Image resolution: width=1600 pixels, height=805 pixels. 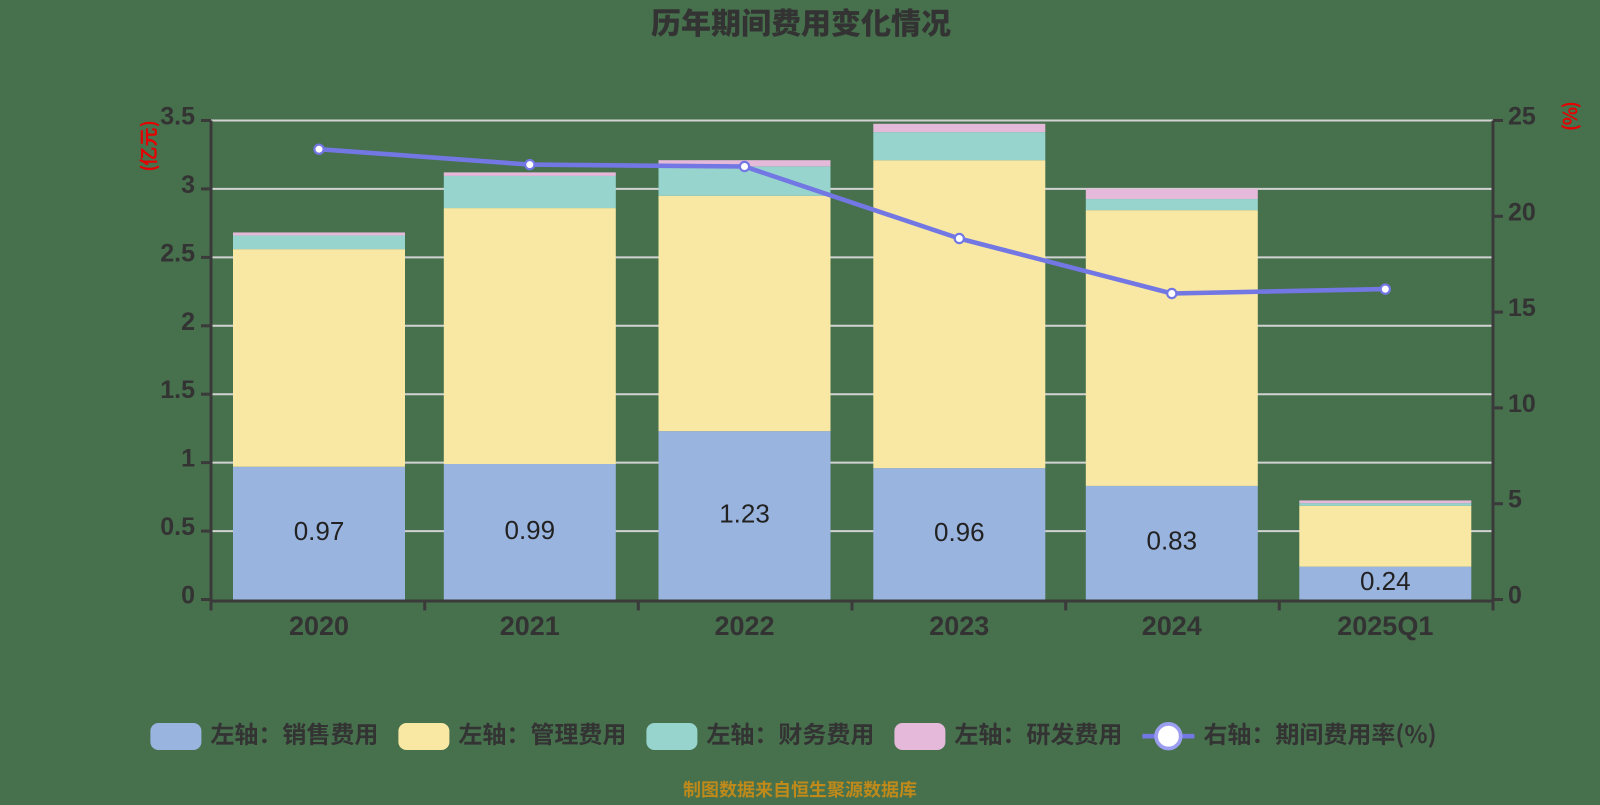 I want to click on svg-text: 5, so click(x=1515, y=500).